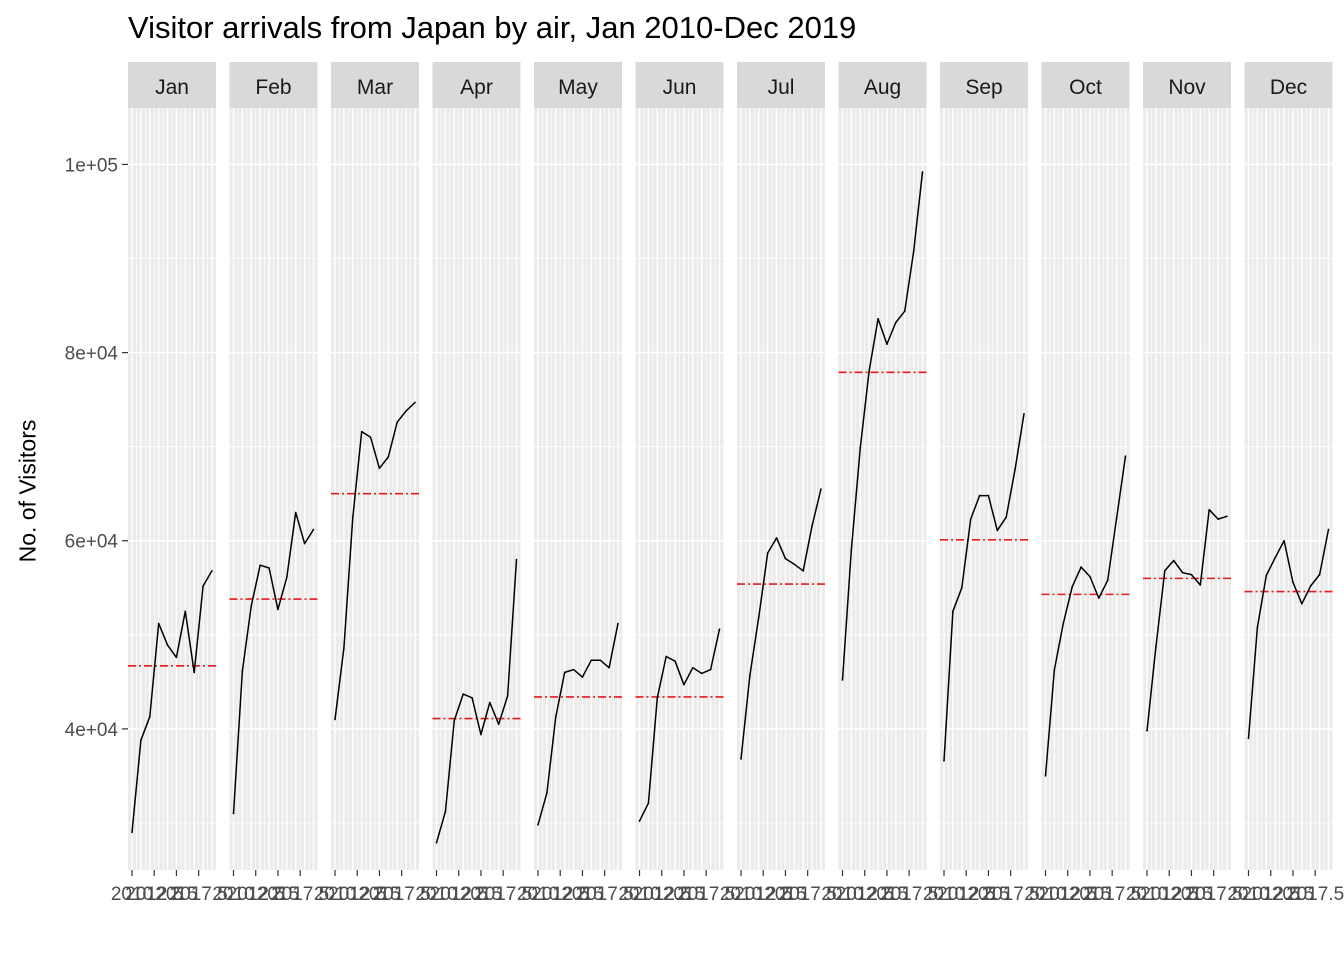  I want to click on facet-strip-label: May, so click(578, 87).